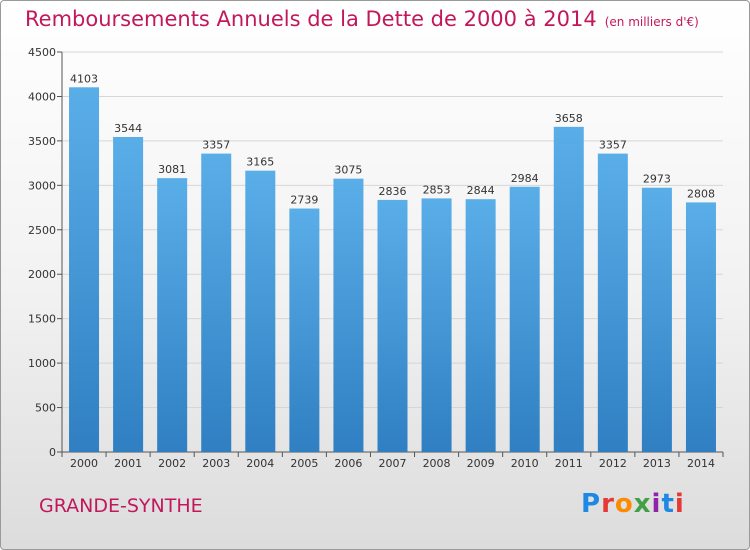 This screenshot has width=750, height=550. Describe the element at coordinates (612, 302) in the screenshot. I see `bar-2012` at that location.